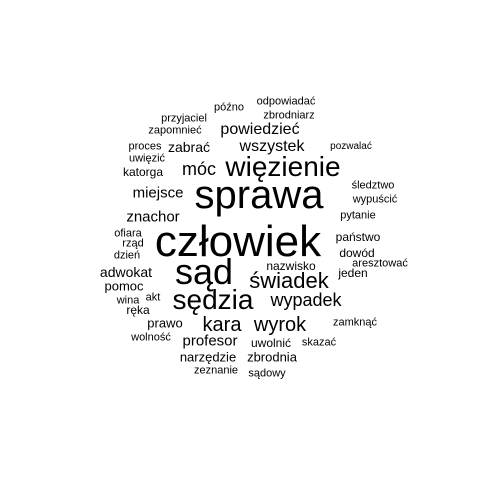  What do you see at coordinates (189, 147) in the screenshot?
I see `word: zabrać` at bounding box center [189, 147].